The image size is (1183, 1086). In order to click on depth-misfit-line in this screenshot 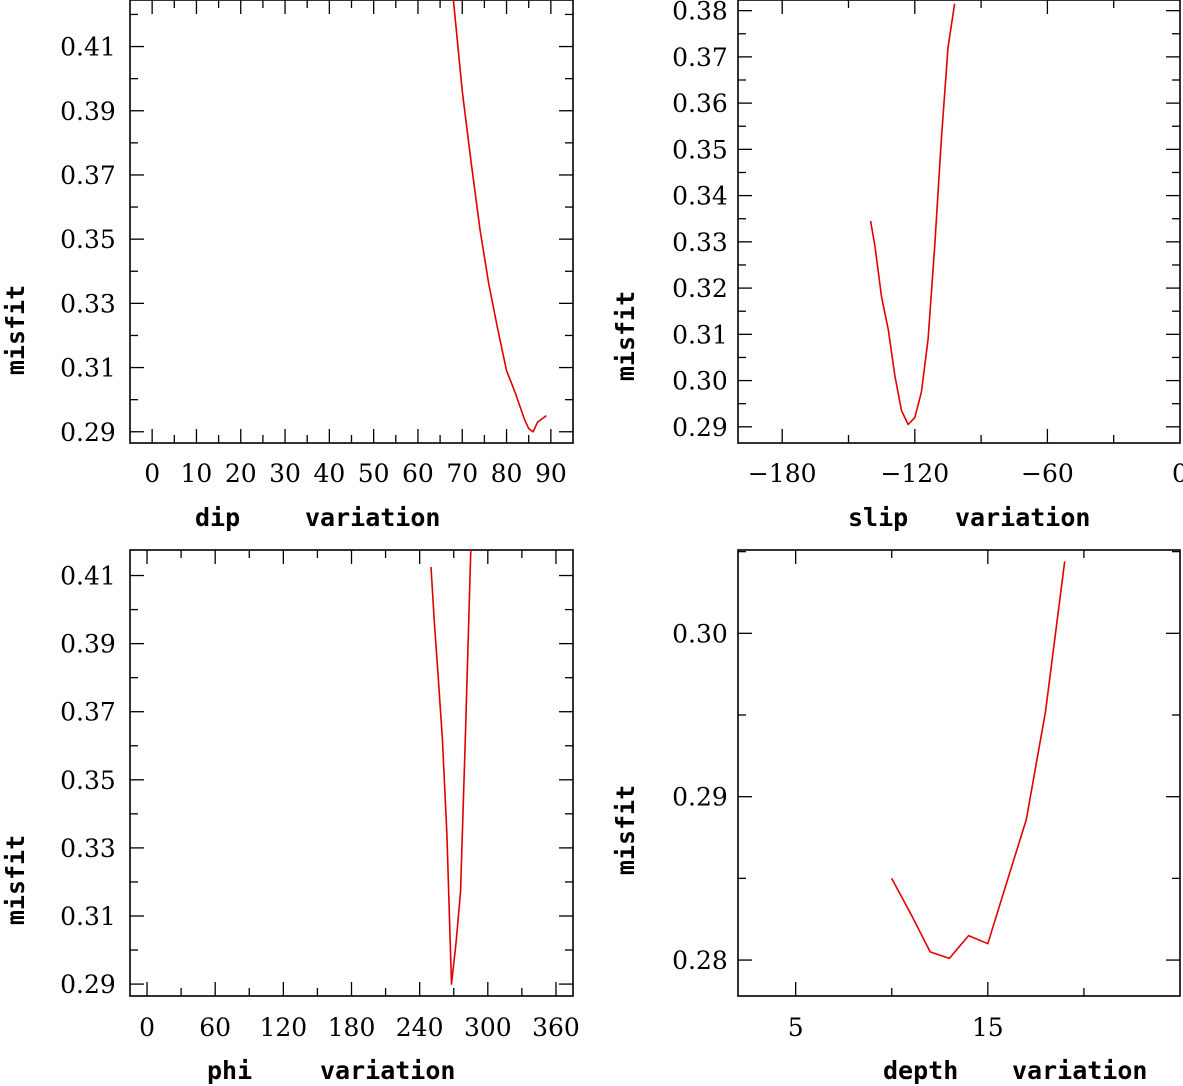, I will do `click(978, 760)`.